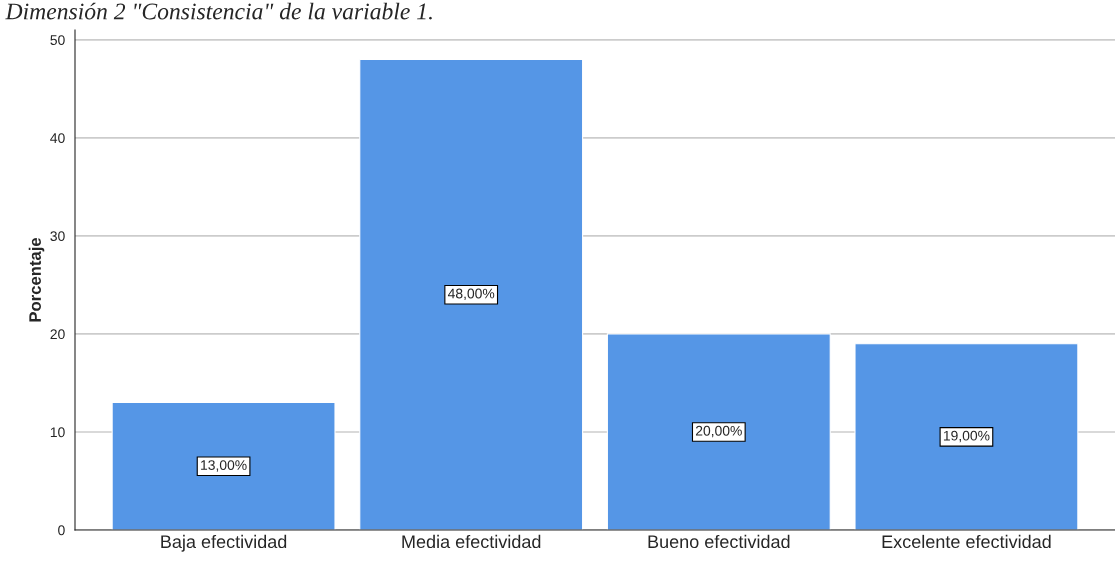  I want to click on y-tick-label: 40, so click(57, 138).